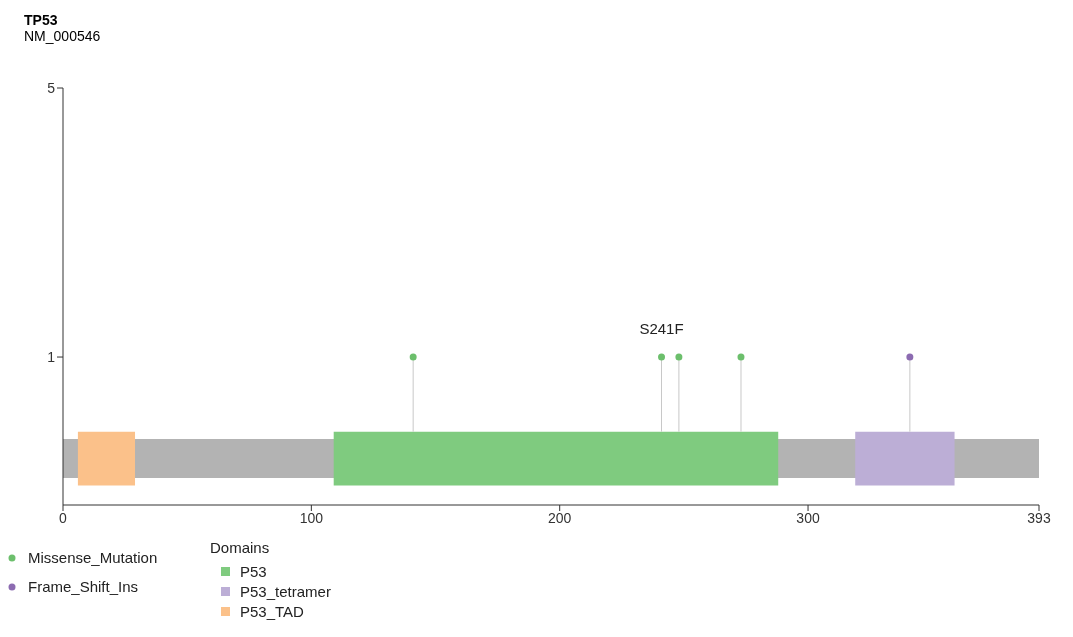  I want to click on x-tick-label: 100, so click(311, 517).